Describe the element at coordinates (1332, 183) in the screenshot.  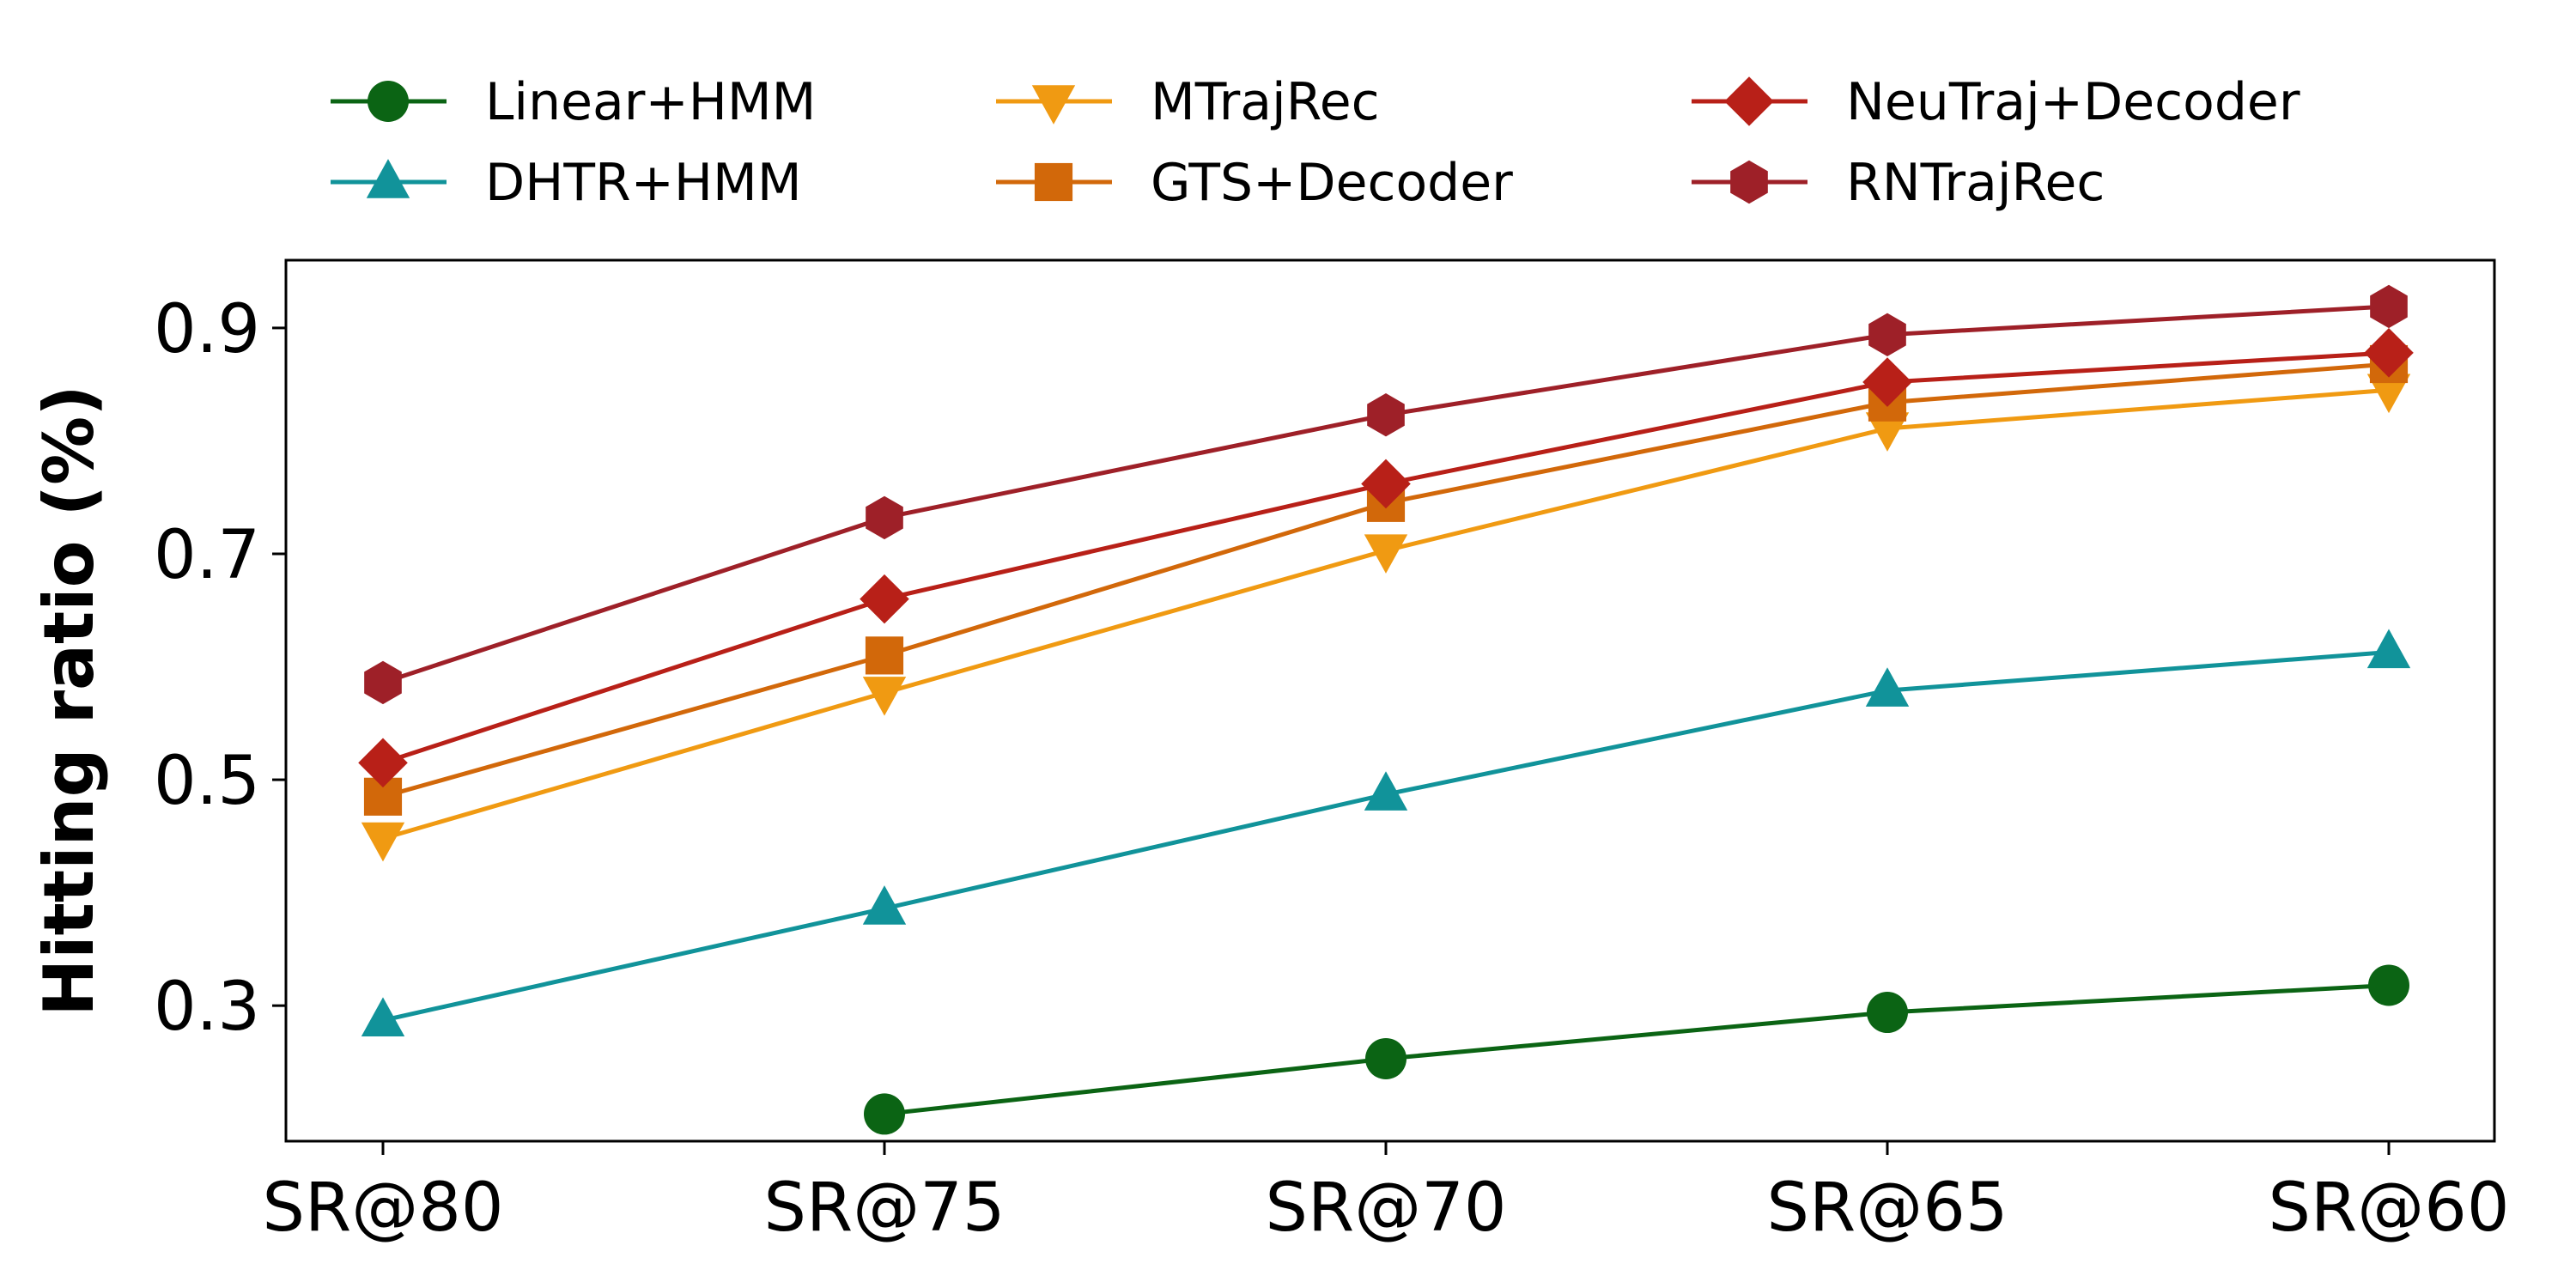
I see `legend-label: GTS+Decoder` at that location.